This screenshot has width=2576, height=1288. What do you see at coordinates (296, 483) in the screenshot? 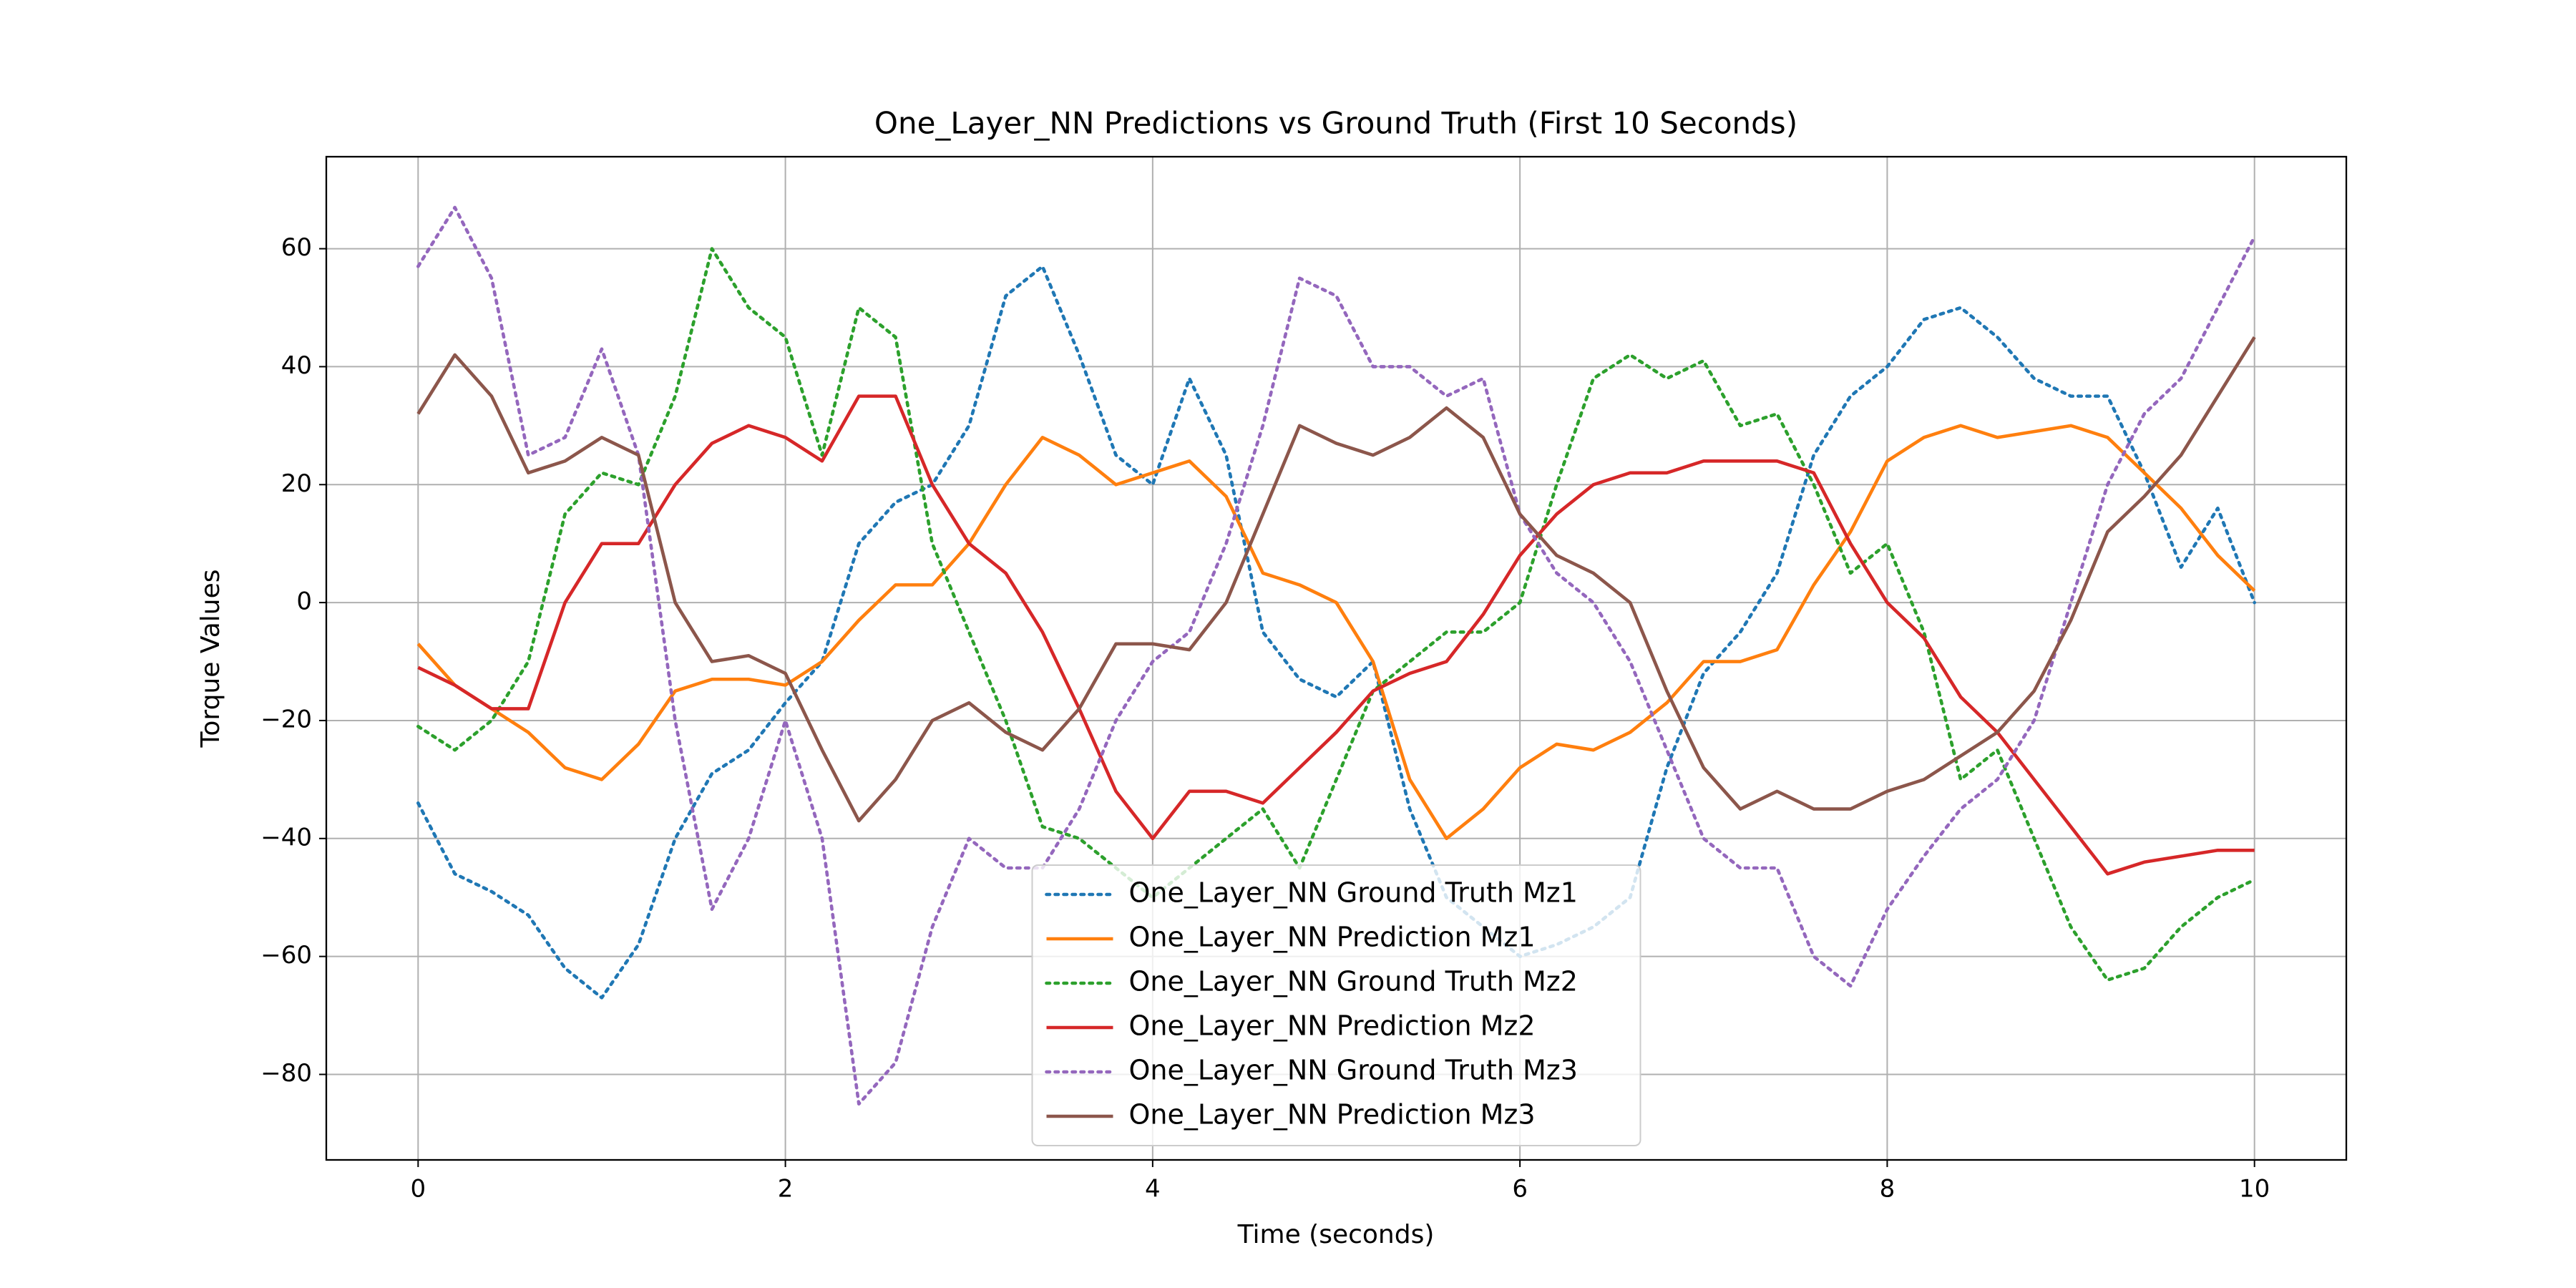
I see `y-tick-label: 20` at bounding box center [296, 483].